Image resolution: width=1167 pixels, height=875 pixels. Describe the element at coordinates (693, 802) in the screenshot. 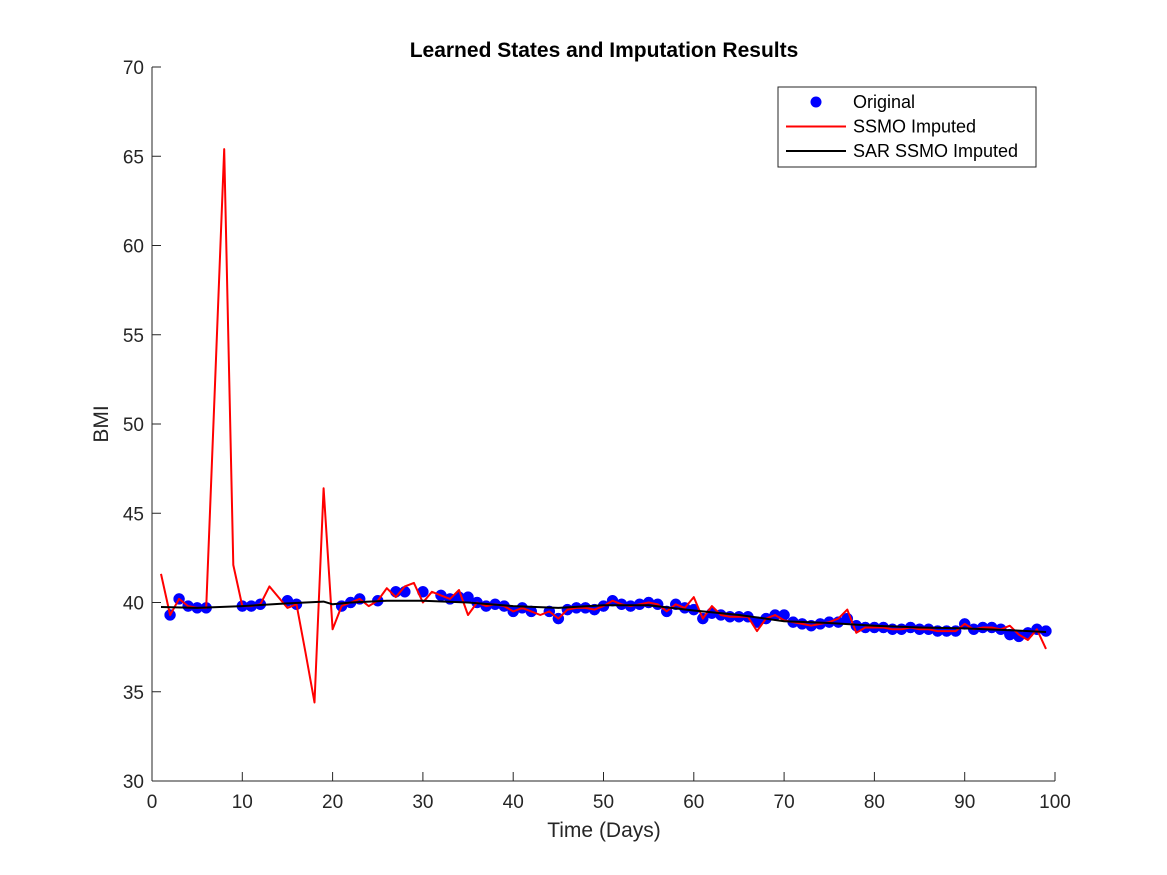

I see `x-tick-label: 60` at that location.